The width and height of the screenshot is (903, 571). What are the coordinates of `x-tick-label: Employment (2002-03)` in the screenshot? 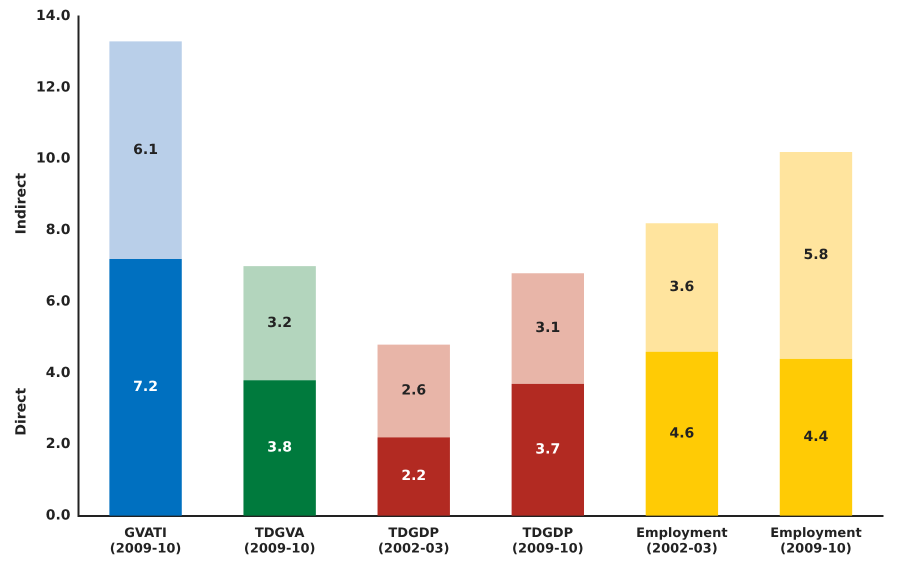 It's located at (682, 541).